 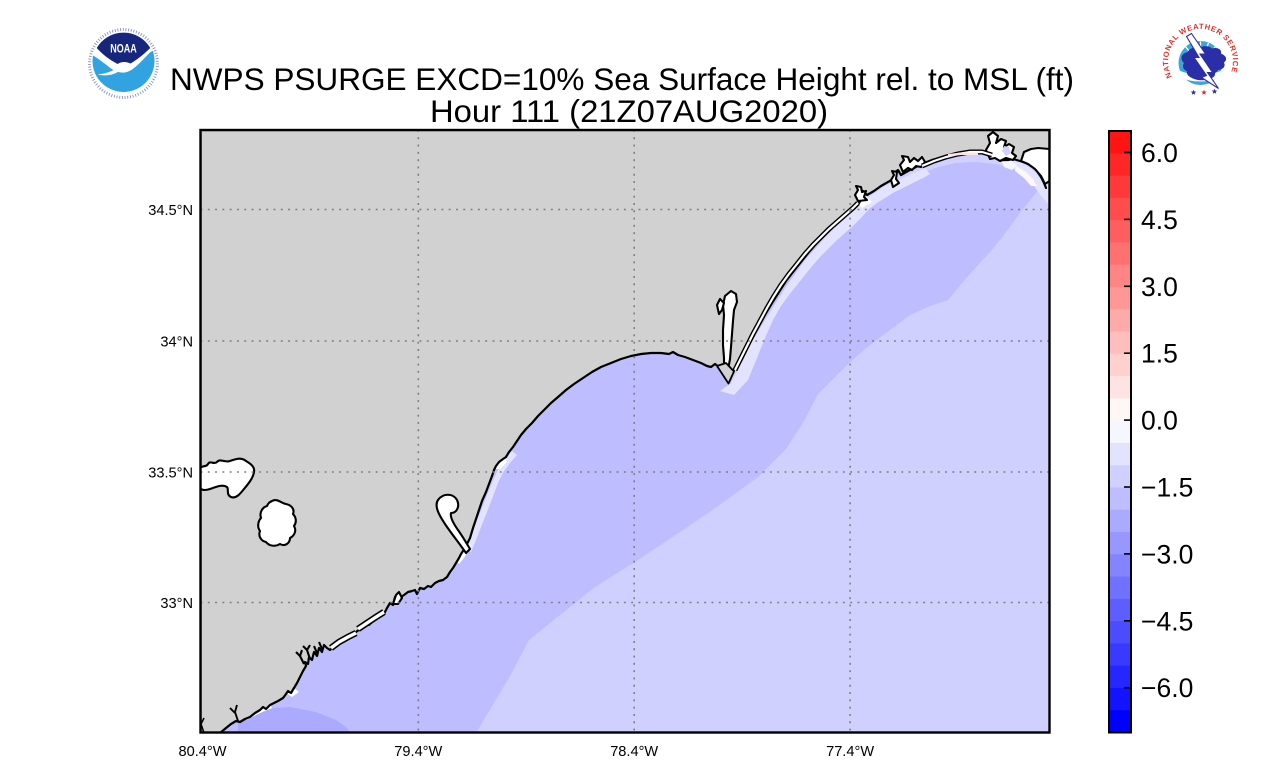 What do you see at coordinates (176, 343) in the screenshot?
I see `svg-text: 34°N` at bounding box center [176, 343].